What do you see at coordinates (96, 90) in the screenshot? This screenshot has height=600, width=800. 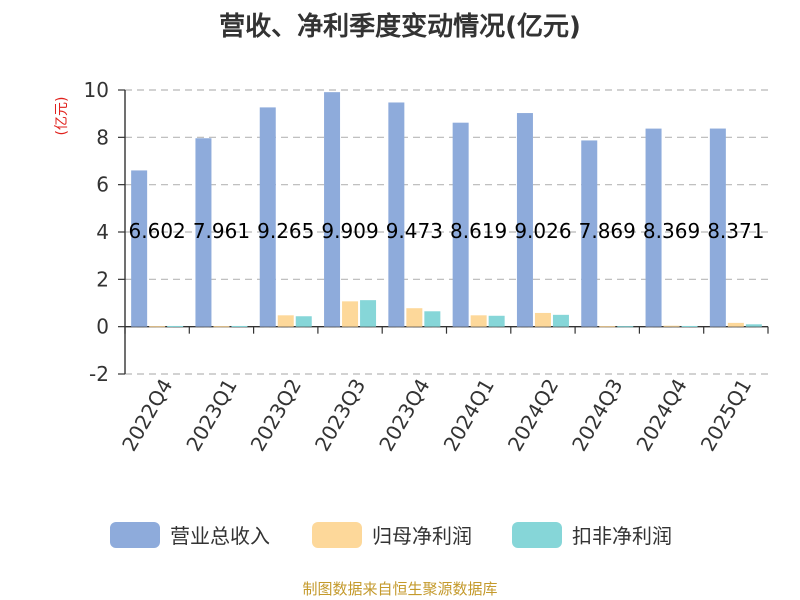 I see `y-tick-label: 10` at bounding box center [96, 90].